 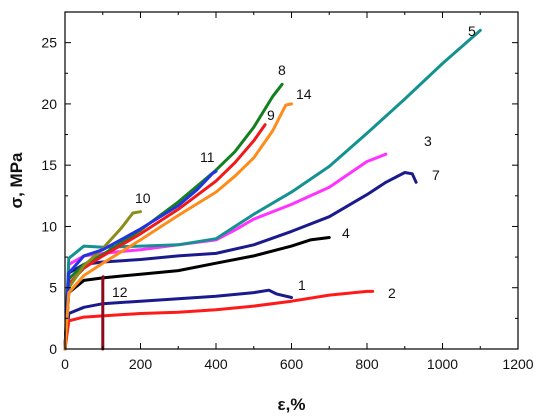 What do you see at coordinates (271, 115) in the screenshot?
I see `curve-label-9: 9` at bounding box center [271, 115].